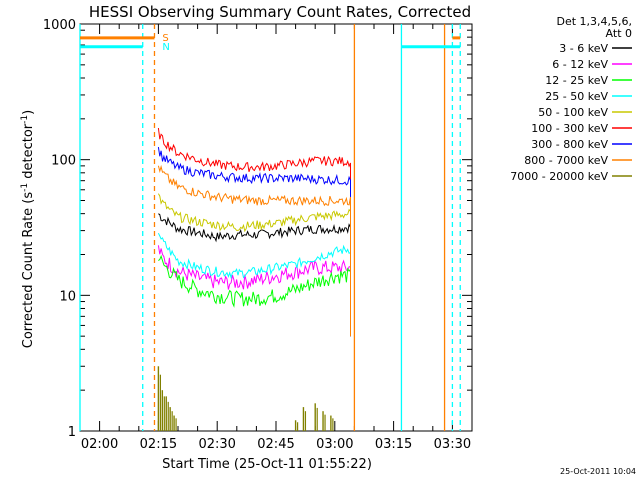 The width and height of the screenshot is (640, 480). Describe the element at coordinates (334, 444) in the screenshot. I see `x-tick-label: 03:00` at that location.